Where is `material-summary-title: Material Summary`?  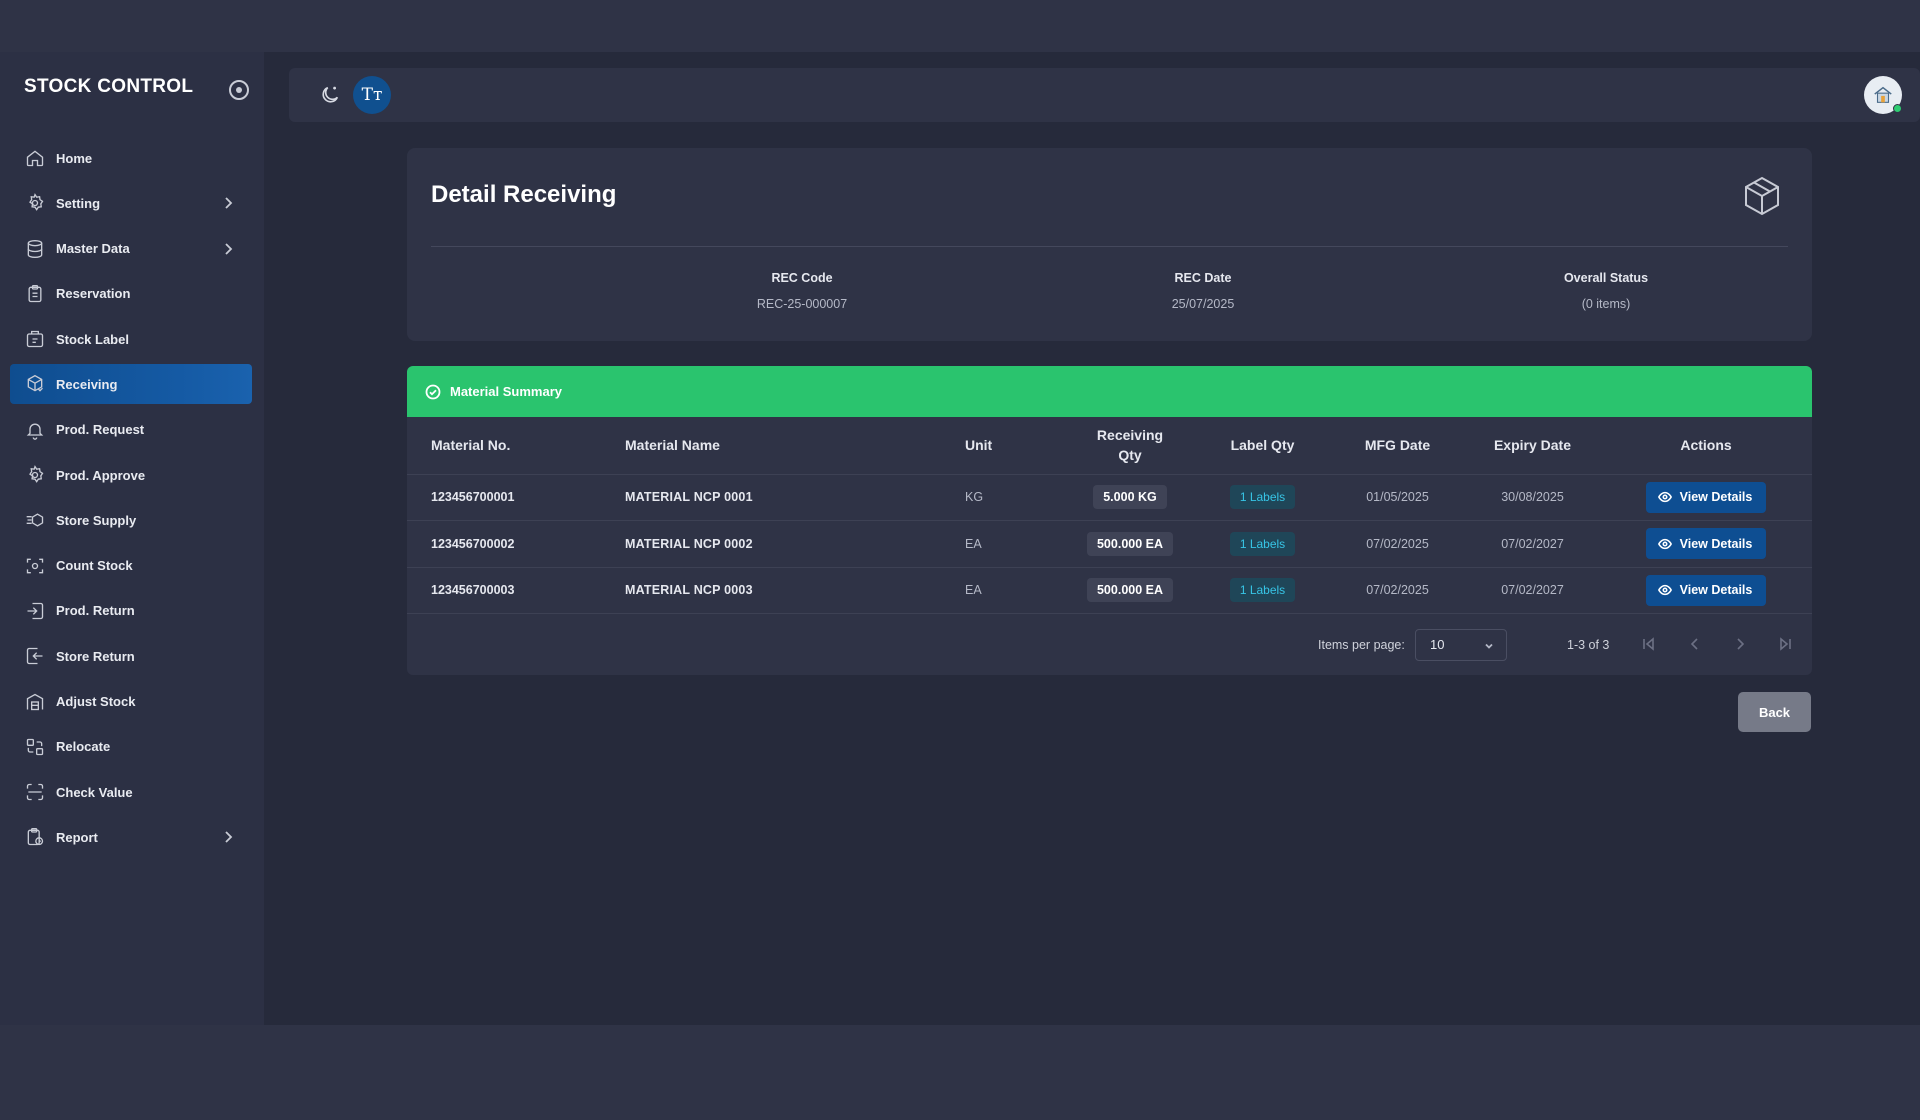 material-summary-title: Material Summary is located at coordinates (506, 391).